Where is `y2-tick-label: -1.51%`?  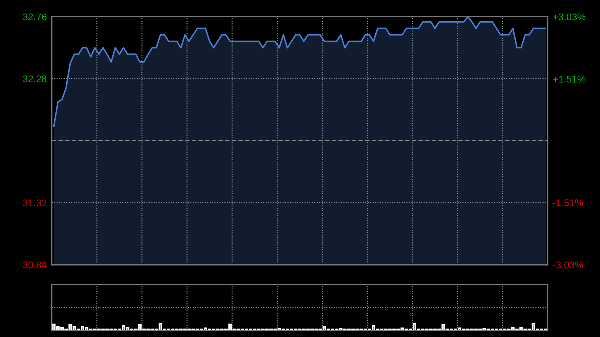 y2-tick-label: -1.51% is located at coordinates (568, 203).